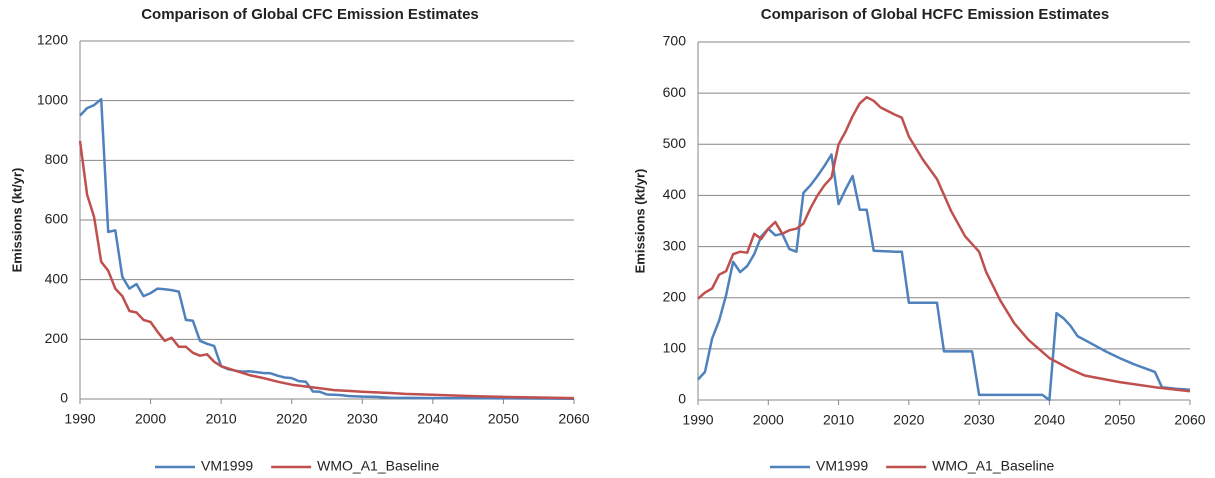 The image size is (1215, 478). I want to click on y-tick-label: 500, so click(675, 143).